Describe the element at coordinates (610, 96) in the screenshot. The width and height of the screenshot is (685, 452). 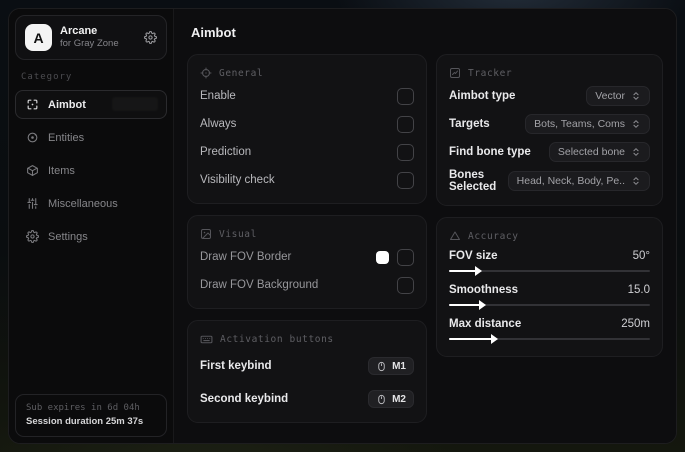
I see `dropdown-value: Vector` at that location.